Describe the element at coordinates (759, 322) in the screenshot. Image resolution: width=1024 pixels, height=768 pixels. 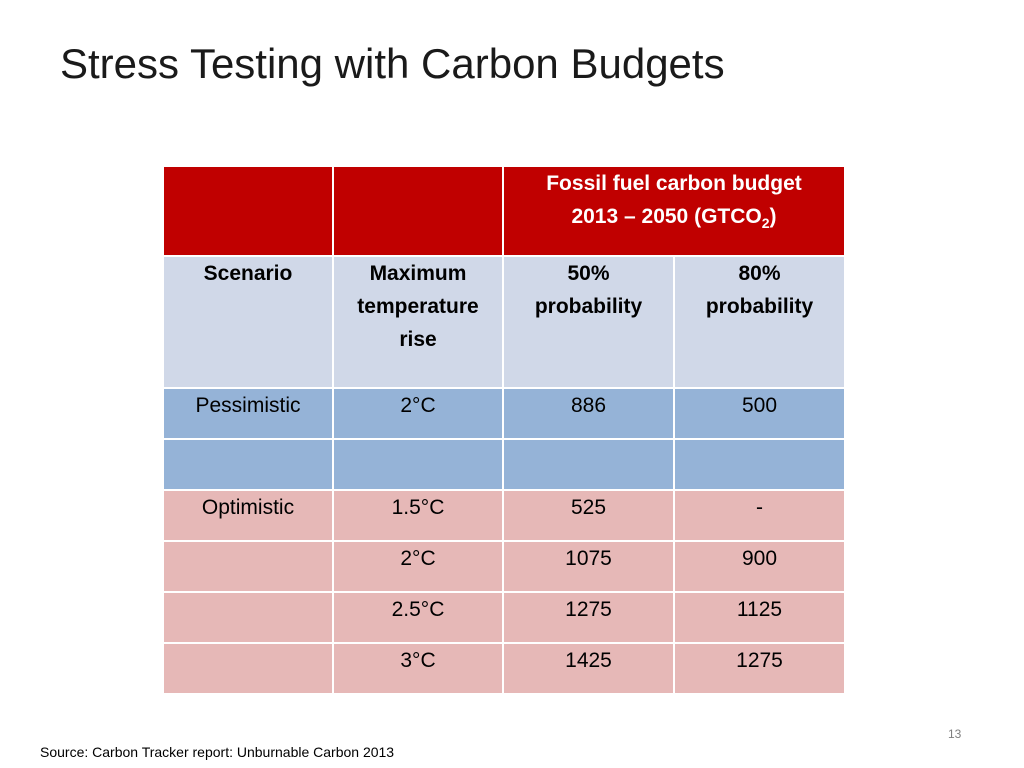
I see `column-header-80: 80% probability` at that location.